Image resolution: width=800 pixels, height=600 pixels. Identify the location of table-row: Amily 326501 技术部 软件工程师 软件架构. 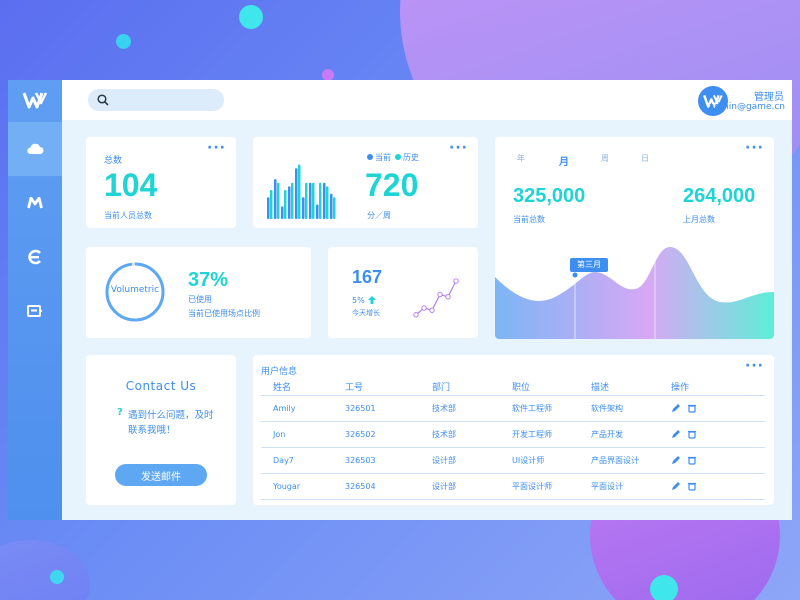
(513, 408).